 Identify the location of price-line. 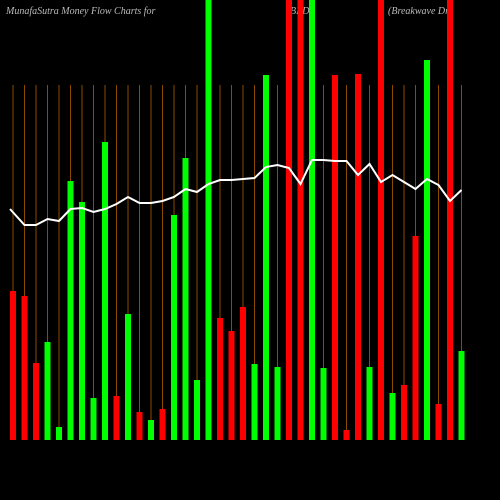
(236, 192).